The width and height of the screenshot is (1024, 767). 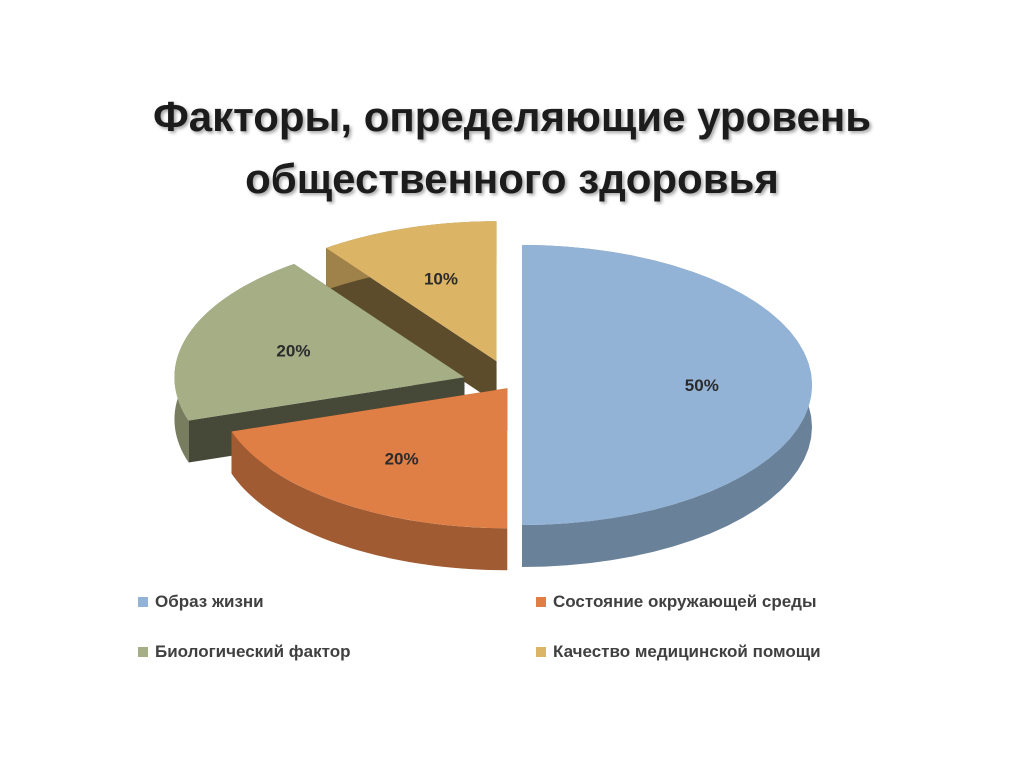 What do you see at coordinates (685, 601) in the screenshot?
I see `legend-label-1: Состояние окружающей среды` at bounding box center [685, 601].